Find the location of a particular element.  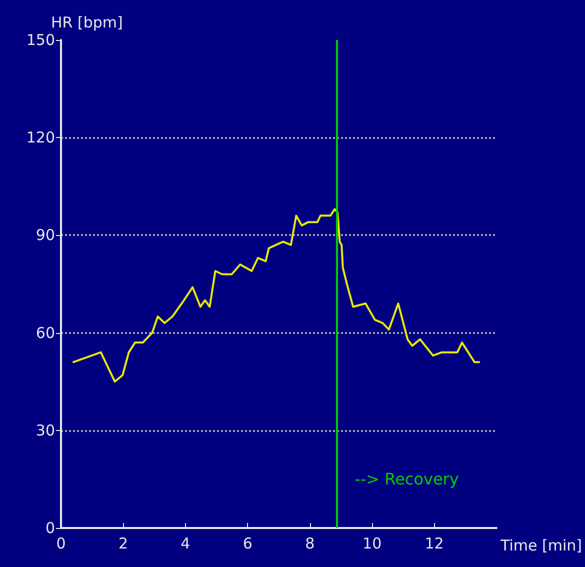

y-tick-label: 150 is located at coordinates (40, 40).